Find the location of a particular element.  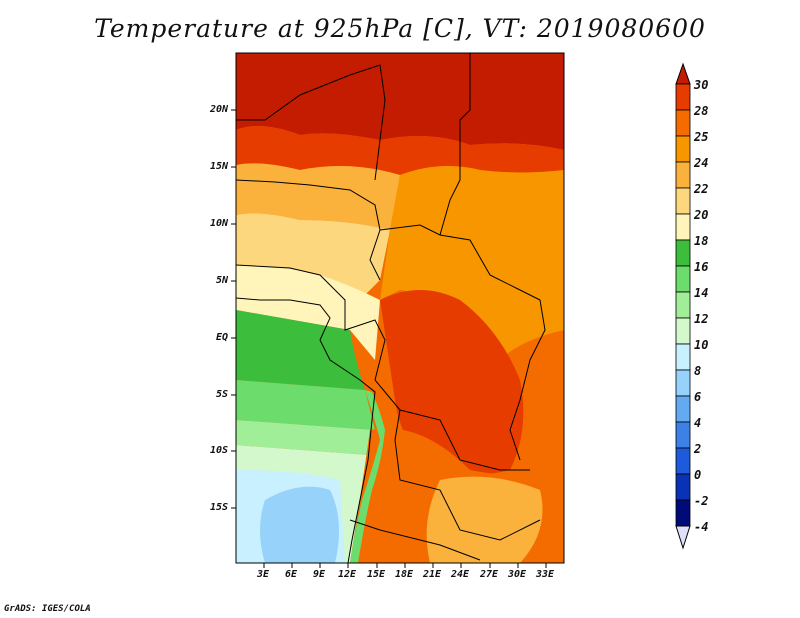

colorbar-label: 20 is located at coordinates (701, 215).